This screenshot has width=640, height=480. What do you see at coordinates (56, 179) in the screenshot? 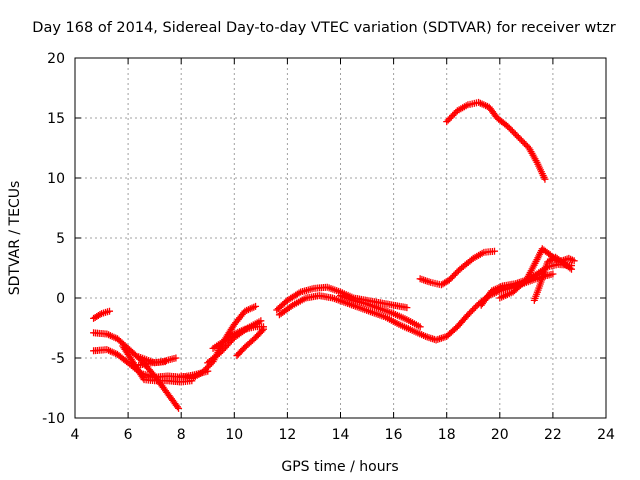
I see `y-tick-label: 10` at bounding box center [56, 179].